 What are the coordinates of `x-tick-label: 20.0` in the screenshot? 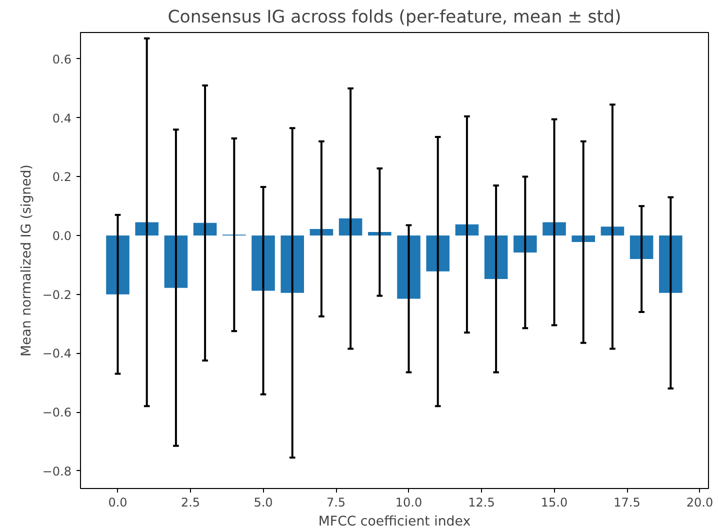 It's located at (700, 503).